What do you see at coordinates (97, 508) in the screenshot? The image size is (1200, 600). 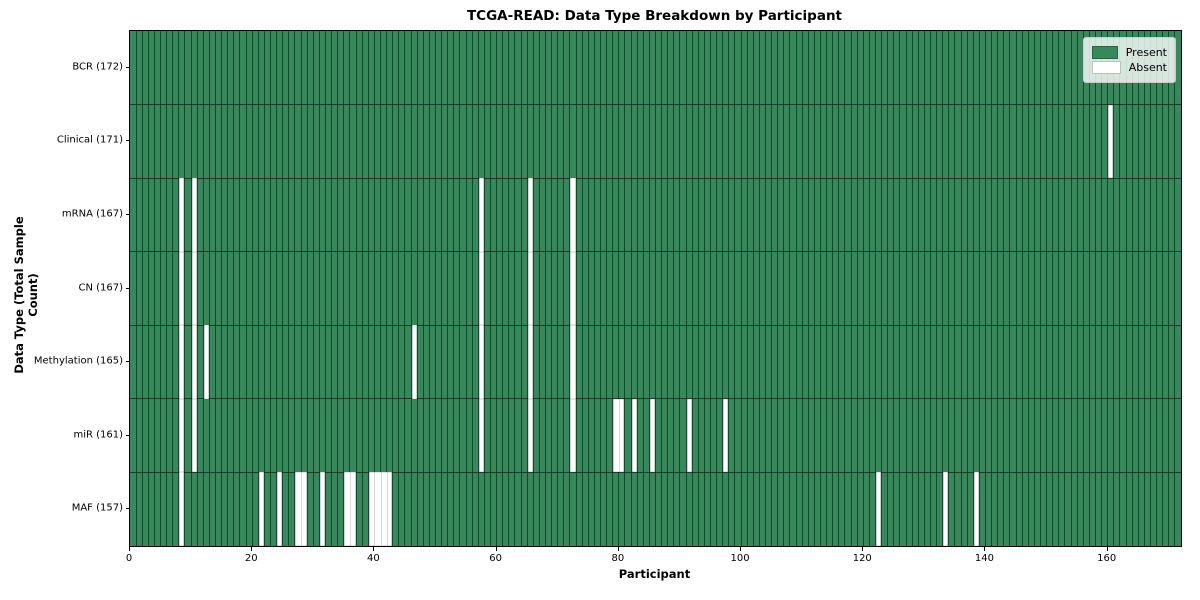 I see `y-tick-label-maf: MAF (157)` at bounding box center [97, 508].